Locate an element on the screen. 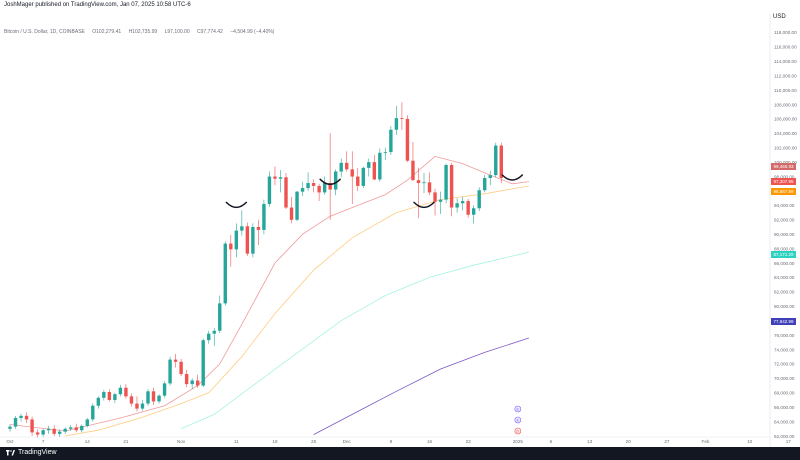  high-value: H102,735.99 is located at coordinates (143, 32).